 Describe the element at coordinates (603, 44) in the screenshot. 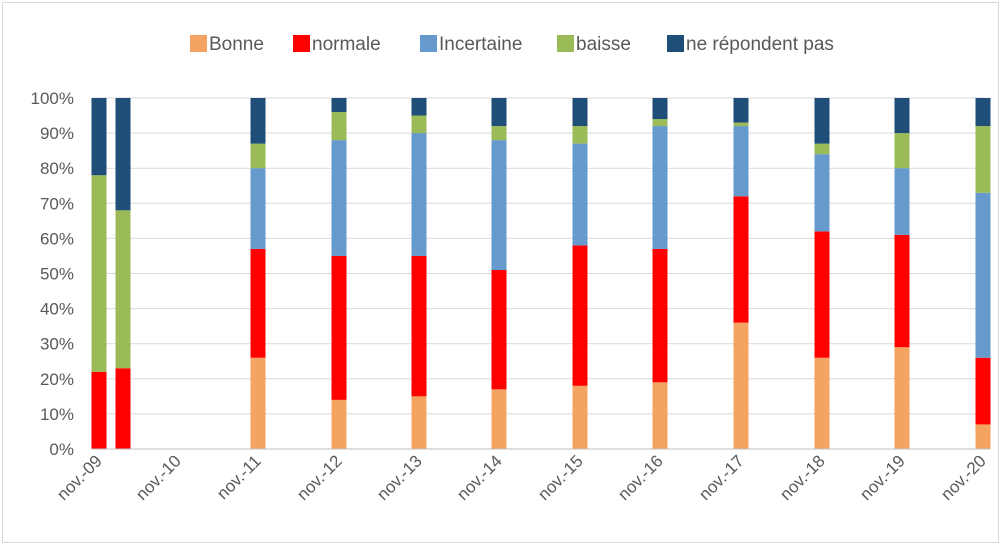

I see `legend-label-baisse: baisse` at that location.